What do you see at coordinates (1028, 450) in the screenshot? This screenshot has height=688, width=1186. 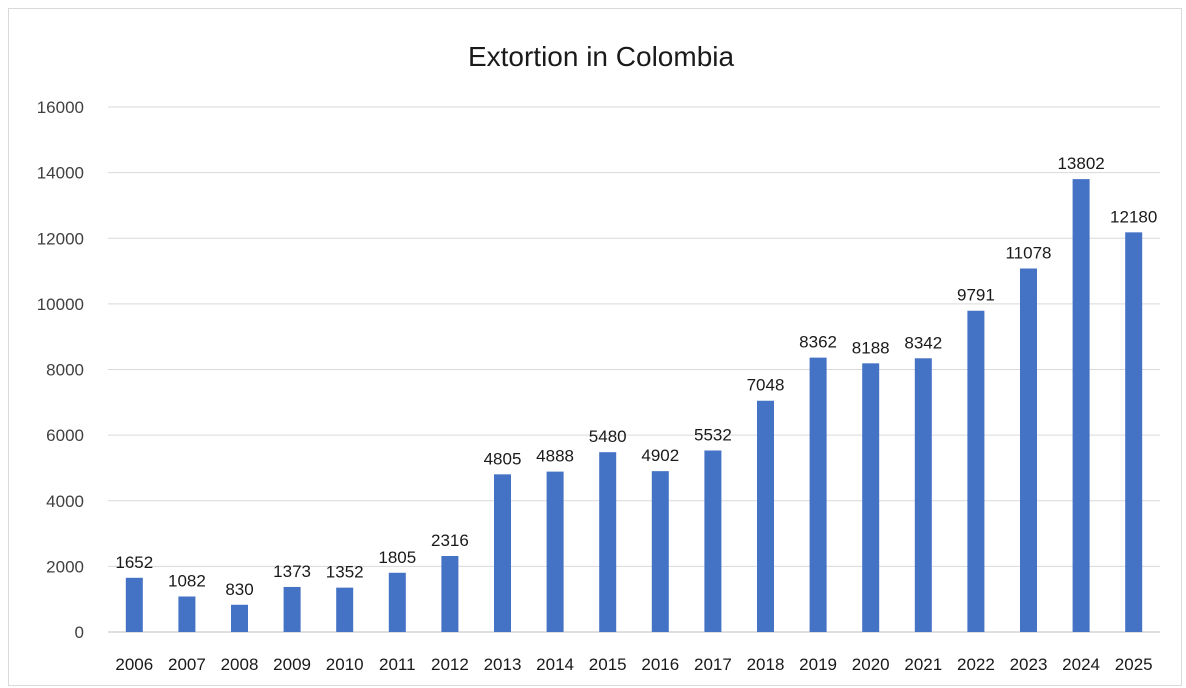 I see `bar-2023` at bounding box center [1028, 450].